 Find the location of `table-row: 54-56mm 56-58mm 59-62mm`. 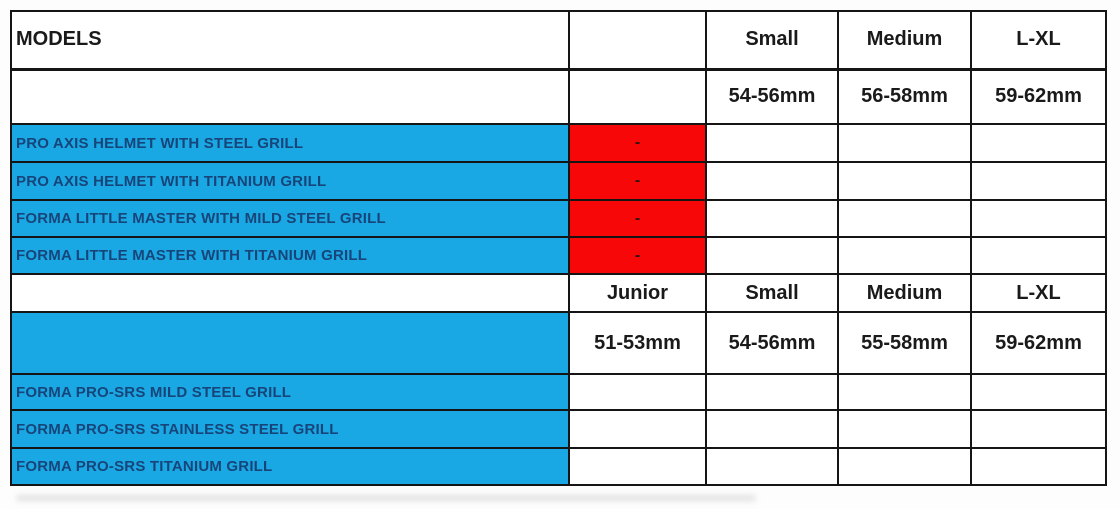

table-row: 54-56mm 56-58mm 59-62mm is located at coordinates (558, 96).